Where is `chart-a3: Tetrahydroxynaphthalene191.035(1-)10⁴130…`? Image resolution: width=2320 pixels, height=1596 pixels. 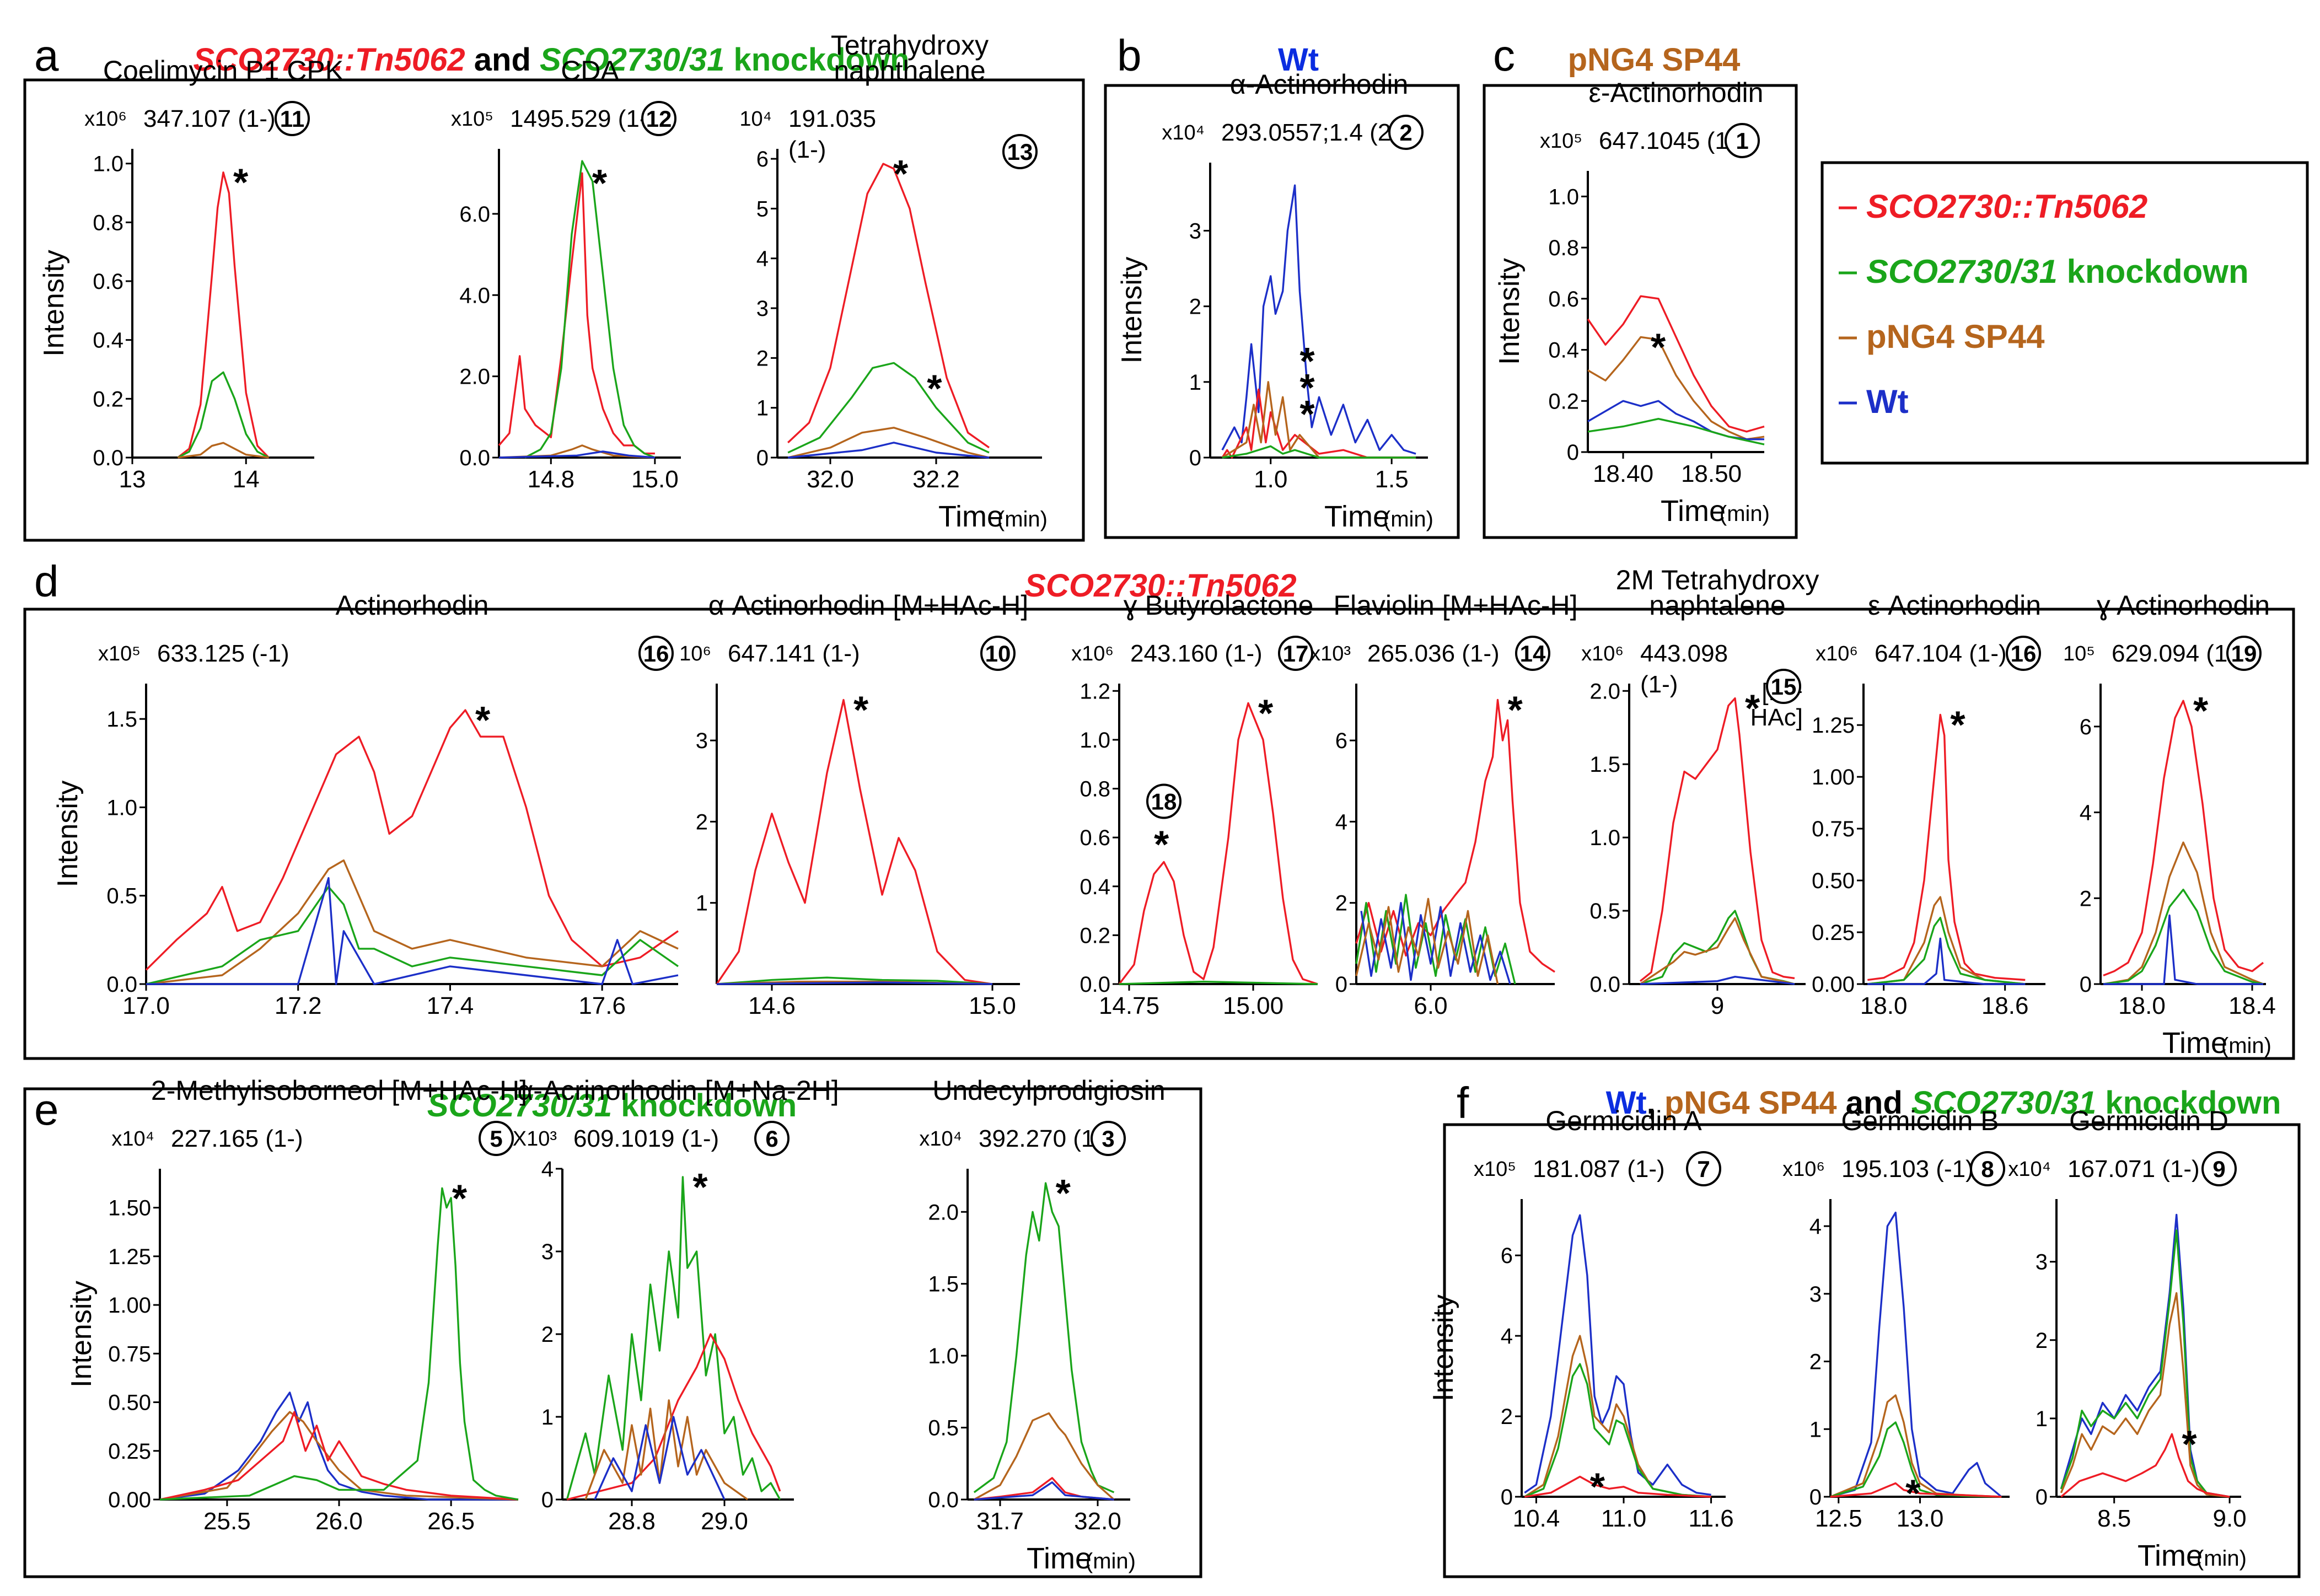
chart-a3: Tetrahydroxynaphthalene191.035(1-)10⁴130… is located at coordinates (894, 281).